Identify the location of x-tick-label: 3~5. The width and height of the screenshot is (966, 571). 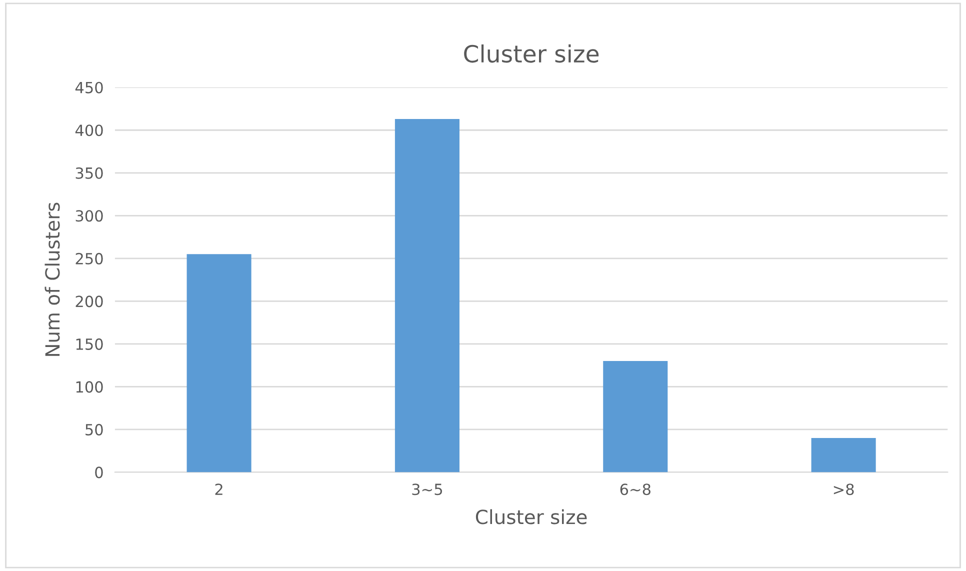
(427, 490).